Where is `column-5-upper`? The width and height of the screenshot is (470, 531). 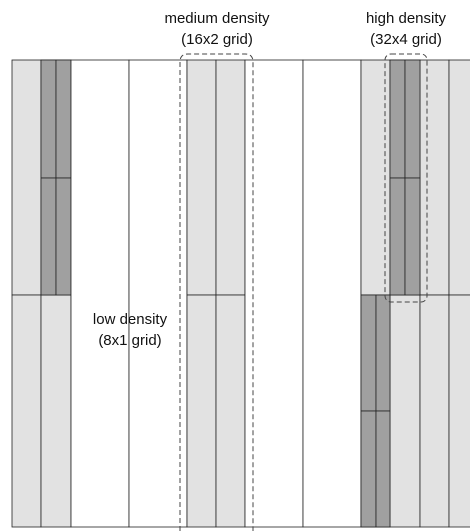
column-5-upper is located at coordinates (375, 177).